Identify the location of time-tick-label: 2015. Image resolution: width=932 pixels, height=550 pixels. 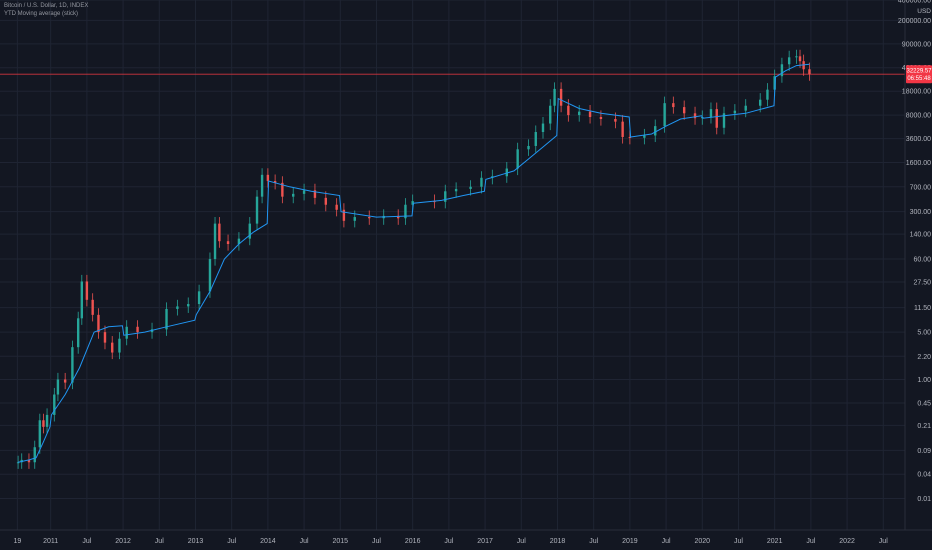
(340, 541).